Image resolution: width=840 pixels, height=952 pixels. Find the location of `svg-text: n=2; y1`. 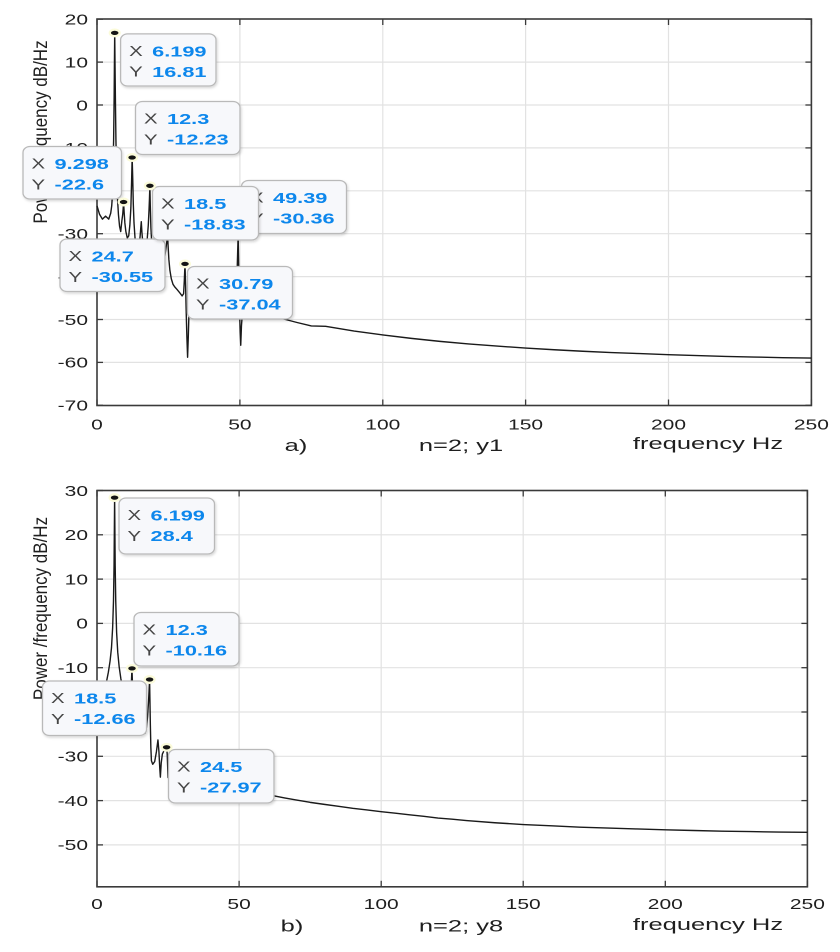

svg-text: n=2; y1 is located at coordinates (461, 445).